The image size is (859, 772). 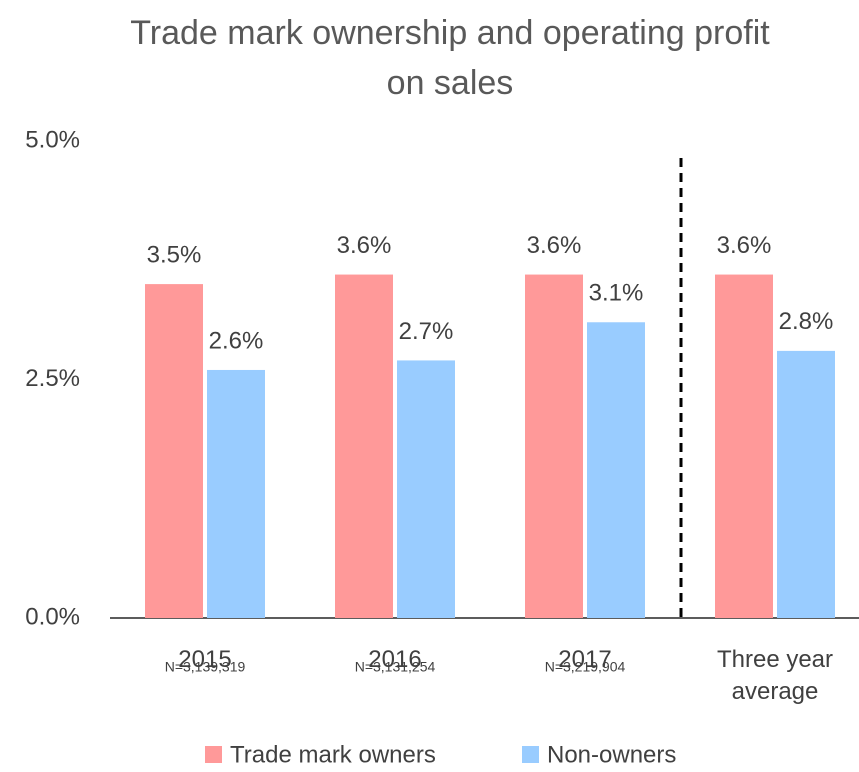 I want to click on x-tick-label: 2015, so click(x=205, y=659).